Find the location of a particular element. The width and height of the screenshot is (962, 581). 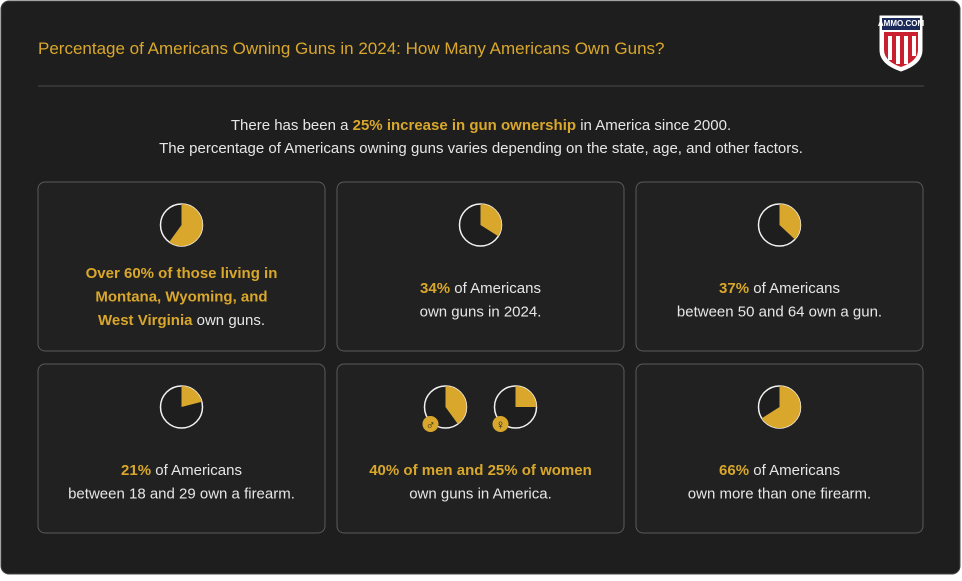

body-text: own guns in 2024. is located at coordinates (481, 312).